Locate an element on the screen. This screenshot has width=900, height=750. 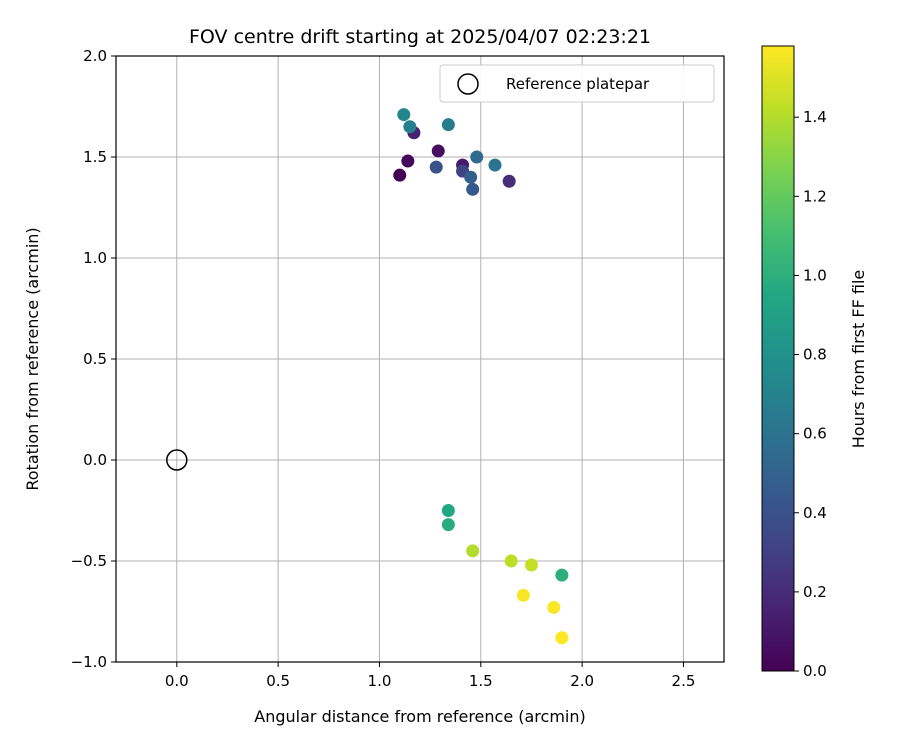
colorbar-tick-label: 0.4 is located at coordinates (815, 513).